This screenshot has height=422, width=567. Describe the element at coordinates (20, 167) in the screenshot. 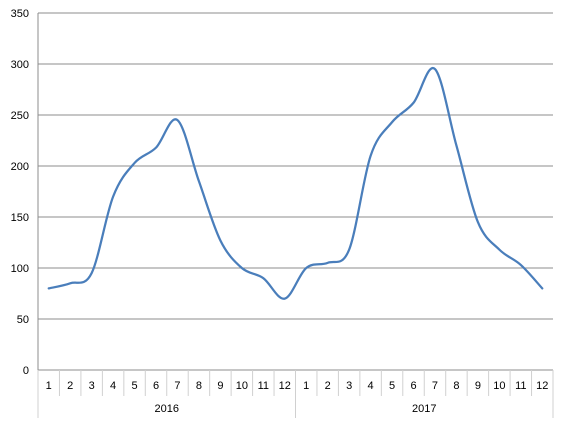

I see `y-tick-label: 200` at that location.